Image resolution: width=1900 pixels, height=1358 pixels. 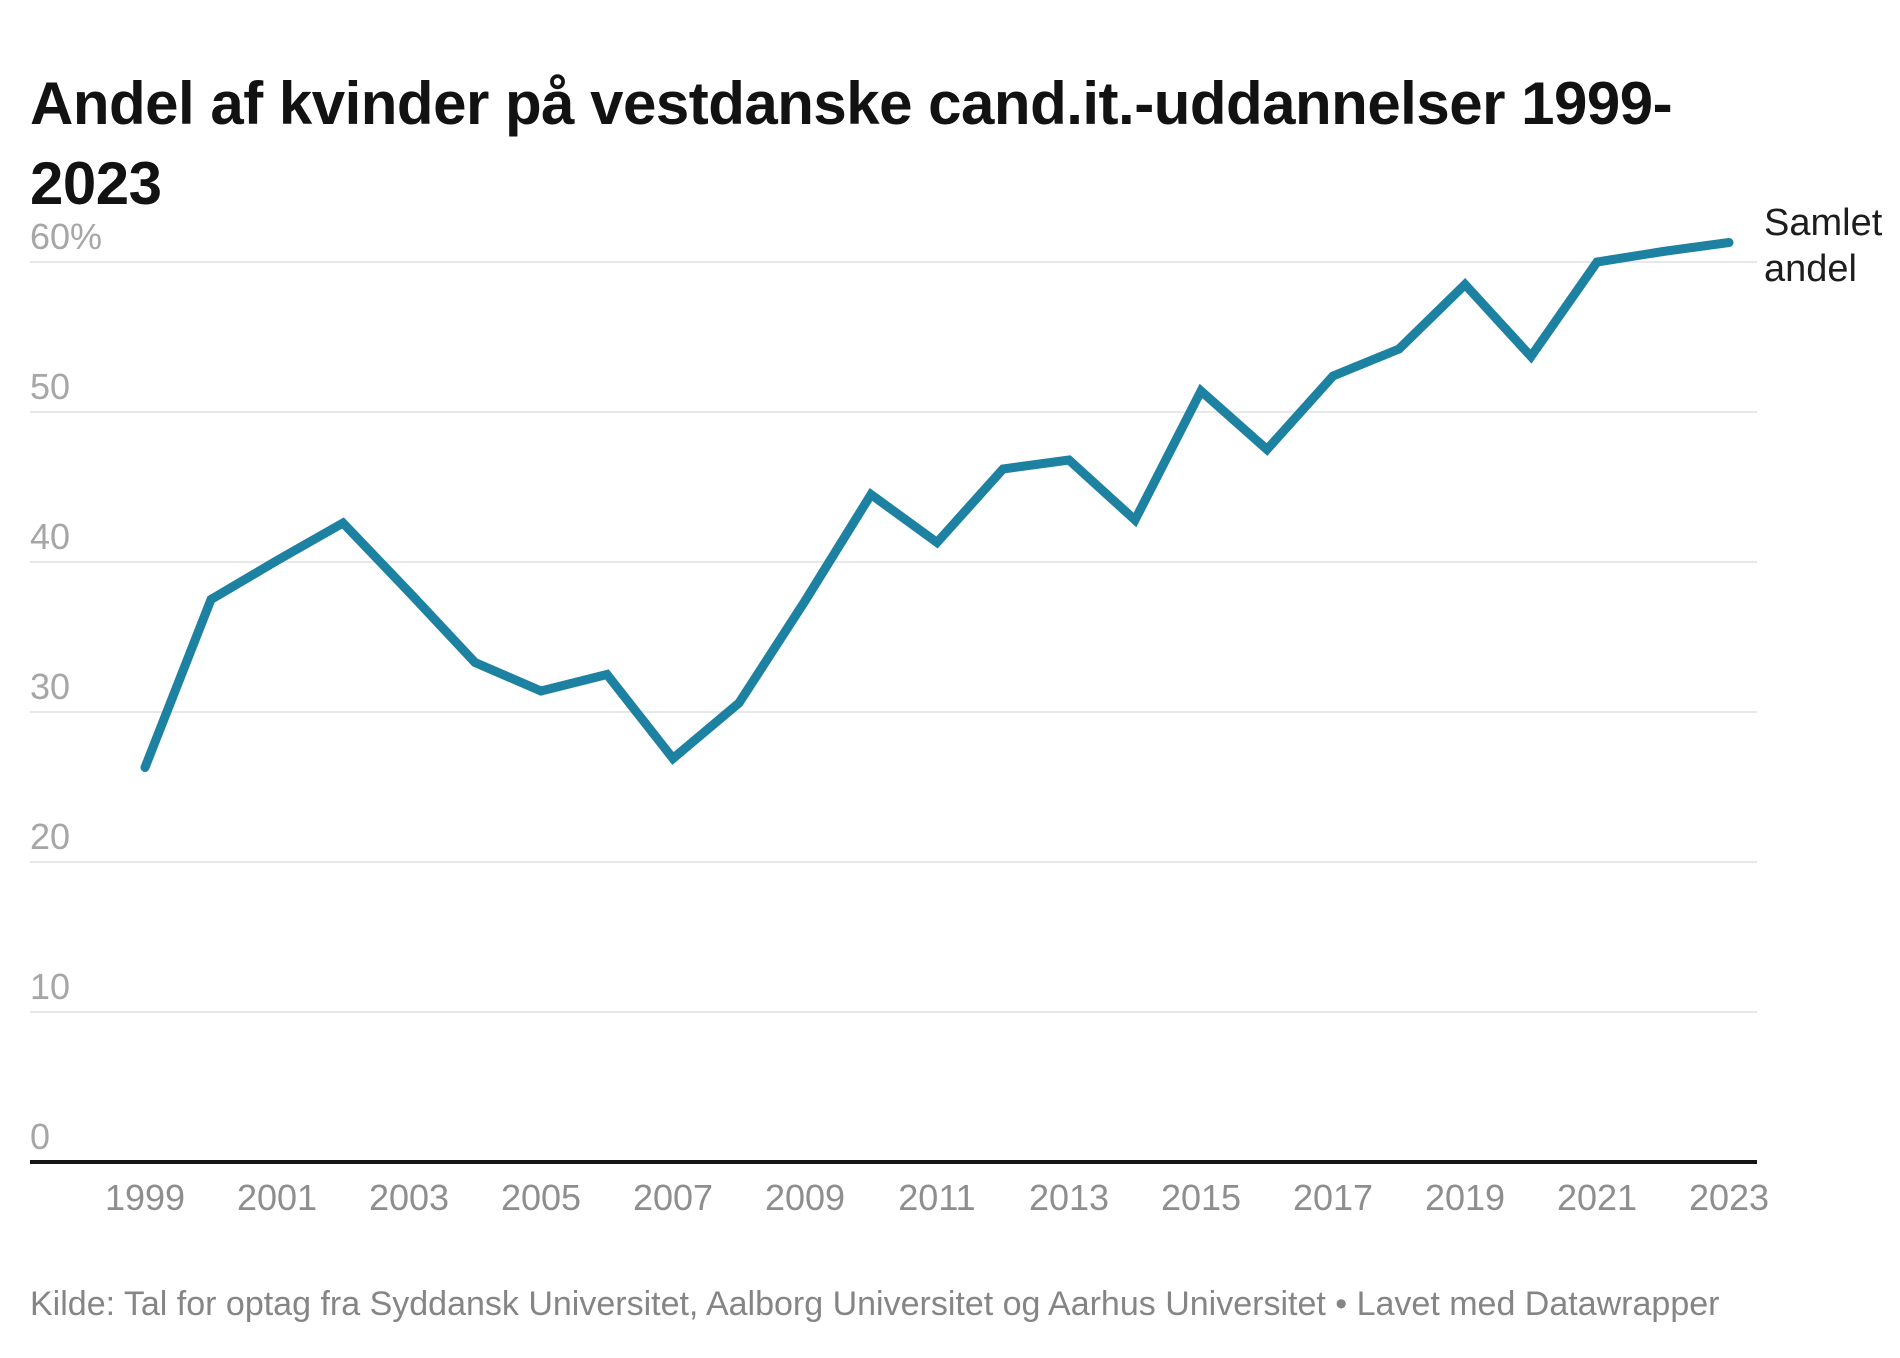 What do you see at coordinates (1810, 269) in the screenshot?
I see `series-label-line2: andel` at bounding box center [1810, 269].